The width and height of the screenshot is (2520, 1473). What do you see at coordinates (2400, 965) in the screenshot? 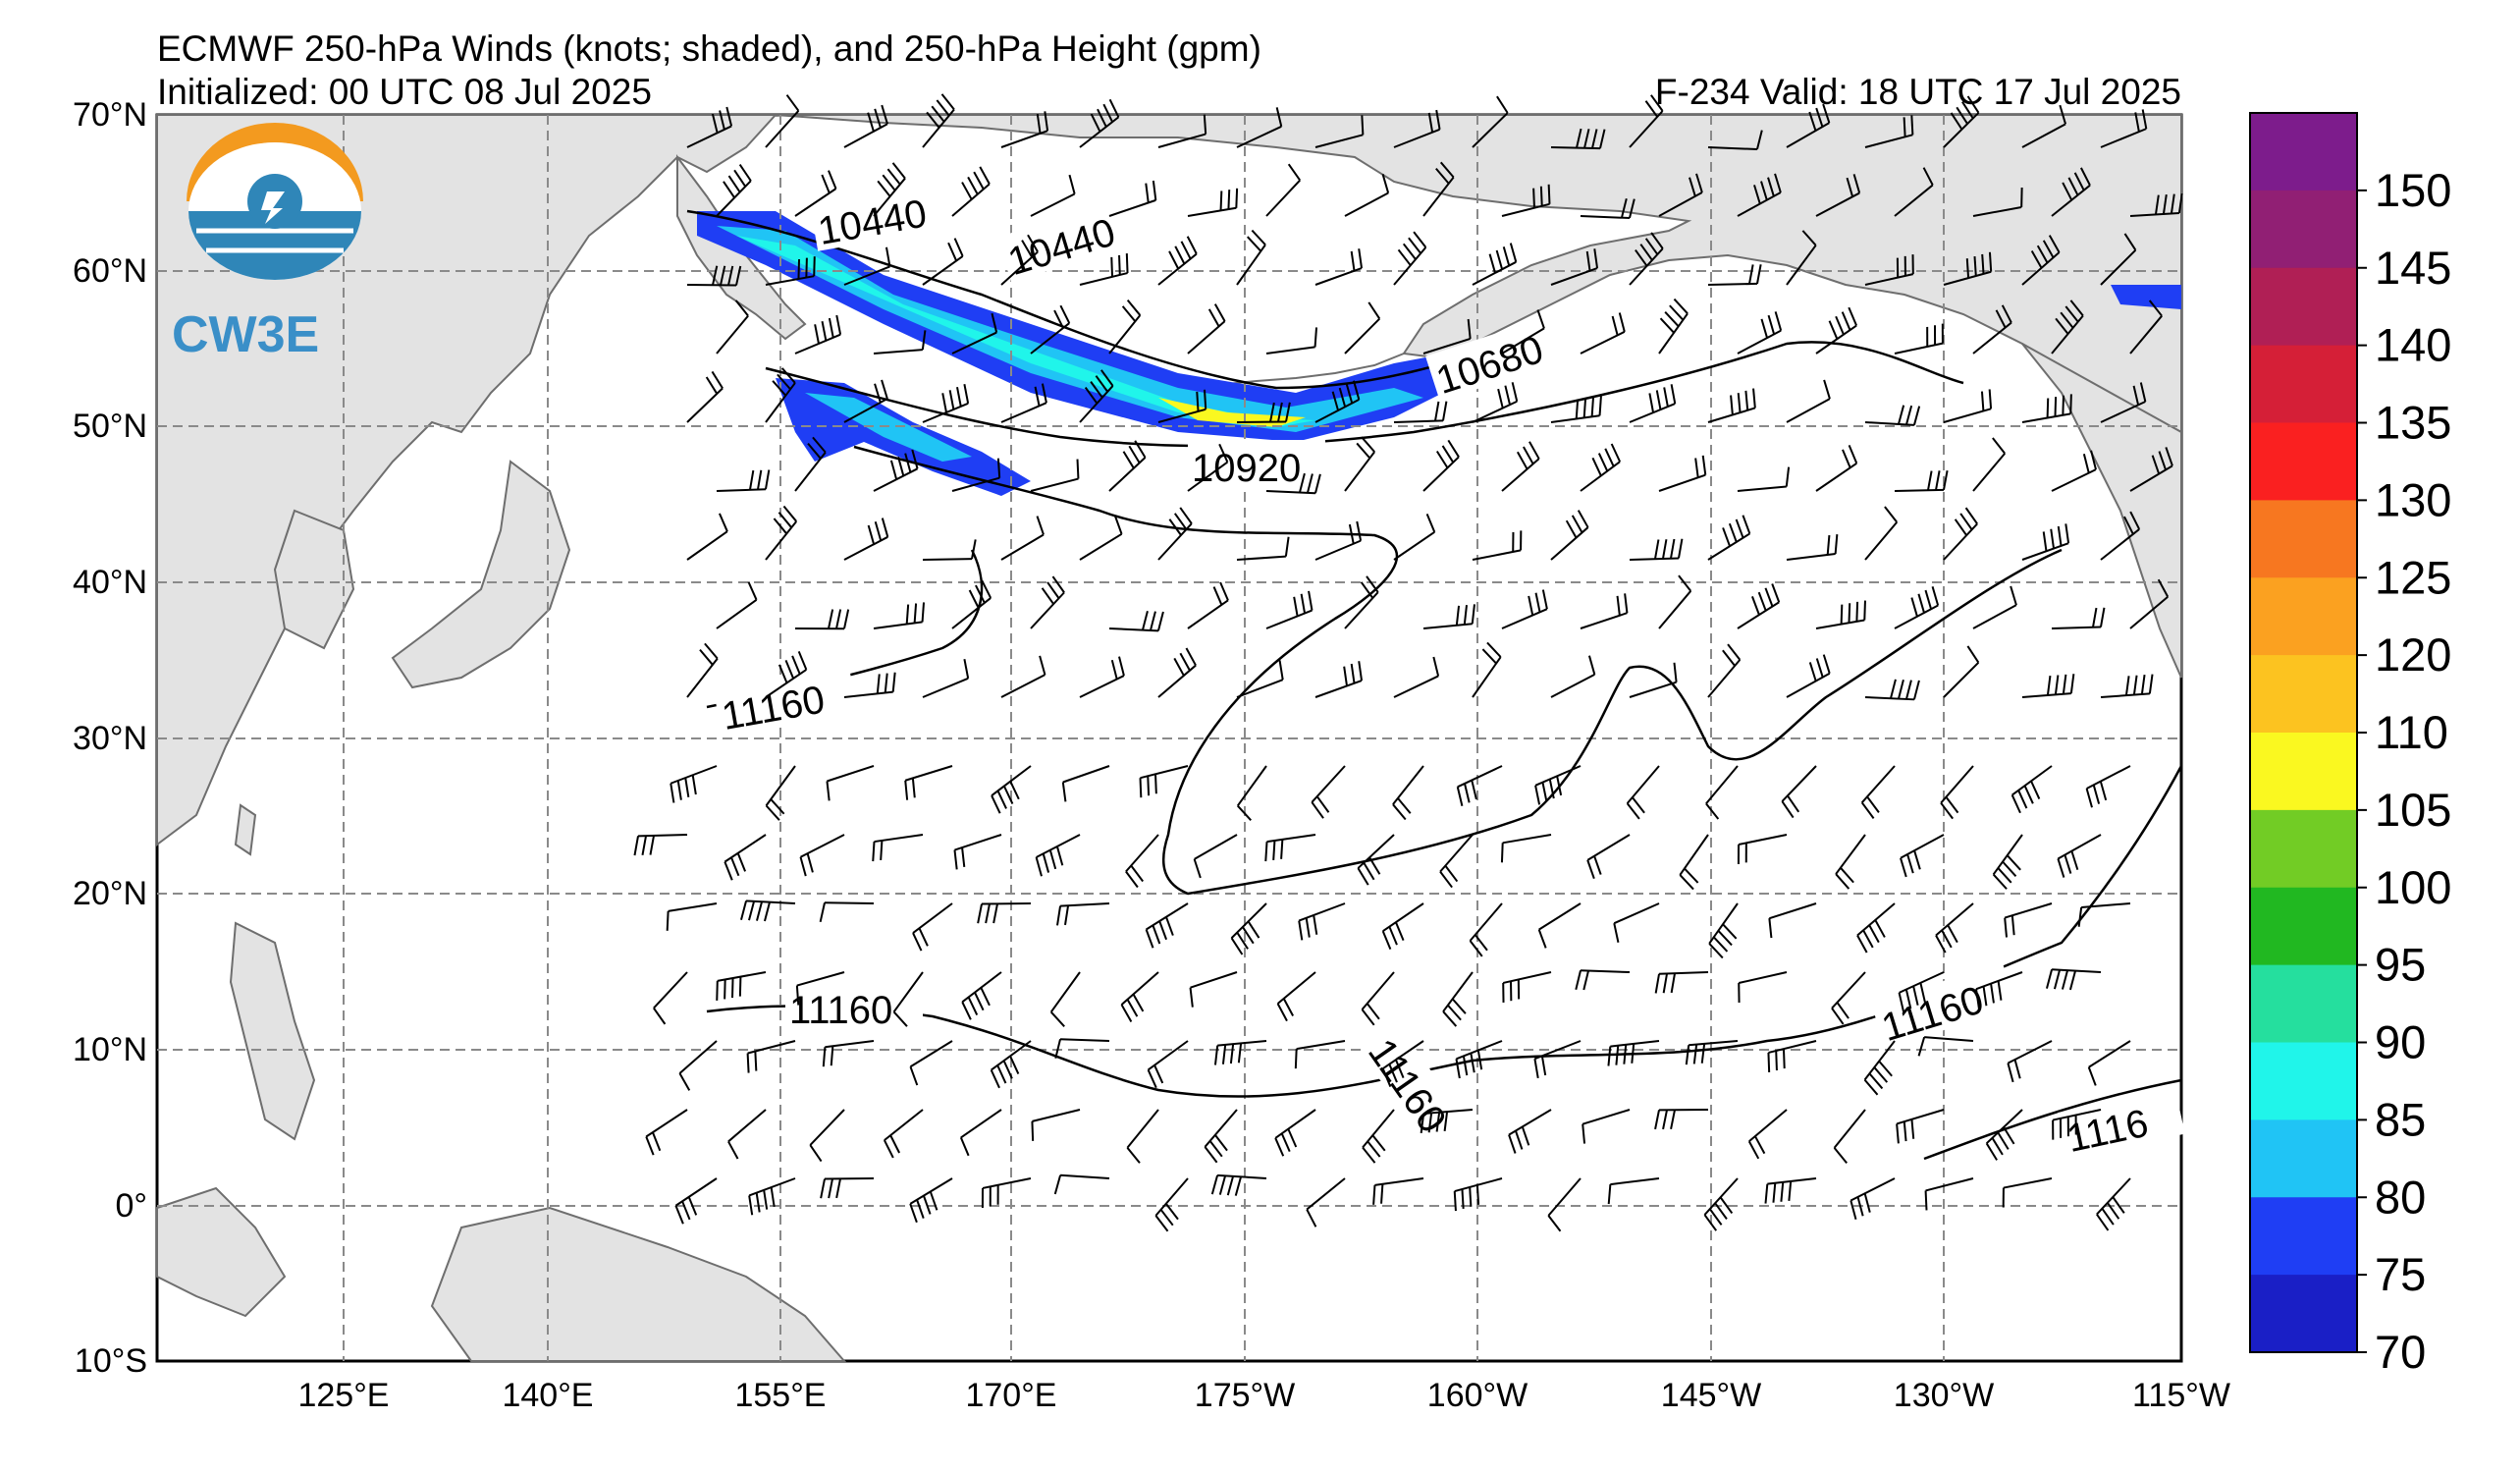
I see `colorbar-label: 95` at bounding box center [2400, 965].